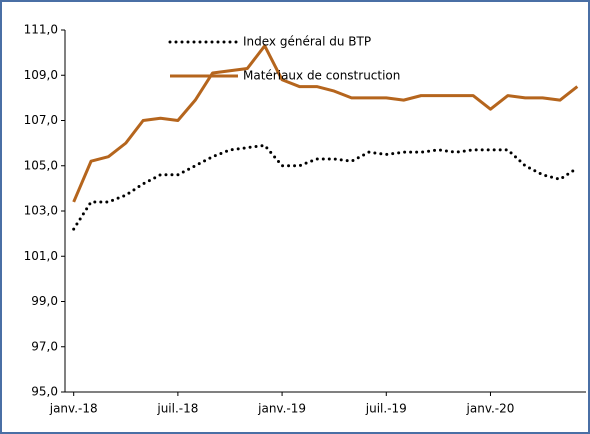 Image resolution: width=590 pixels, height=434 pixels. I want to click on y-tick-label: 111,0, so click(41, 30).